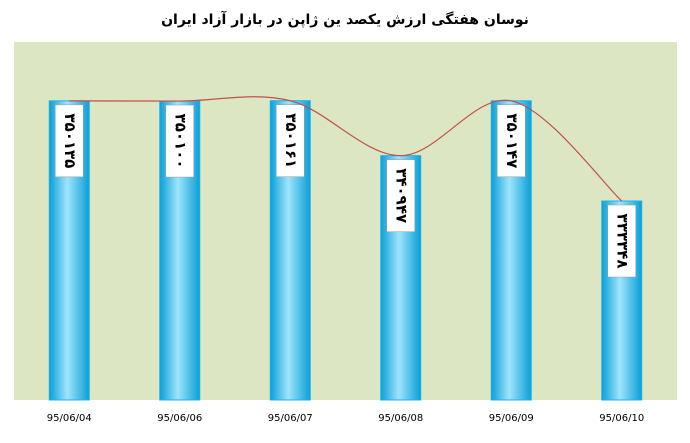 The height and width of the screenshot is (443, 690). What do you see at coordinates (179, 418) in the screenshot?
I see `x-tick-label: 95/06/06` at bounding box center [179, 418].